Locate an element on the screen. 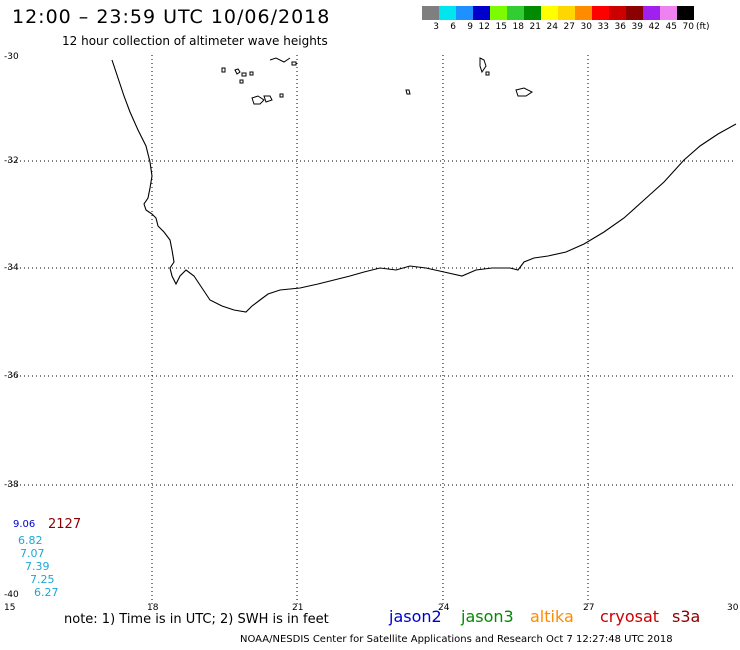  colorbar-label: 12 is located at coordinates (484, 27).